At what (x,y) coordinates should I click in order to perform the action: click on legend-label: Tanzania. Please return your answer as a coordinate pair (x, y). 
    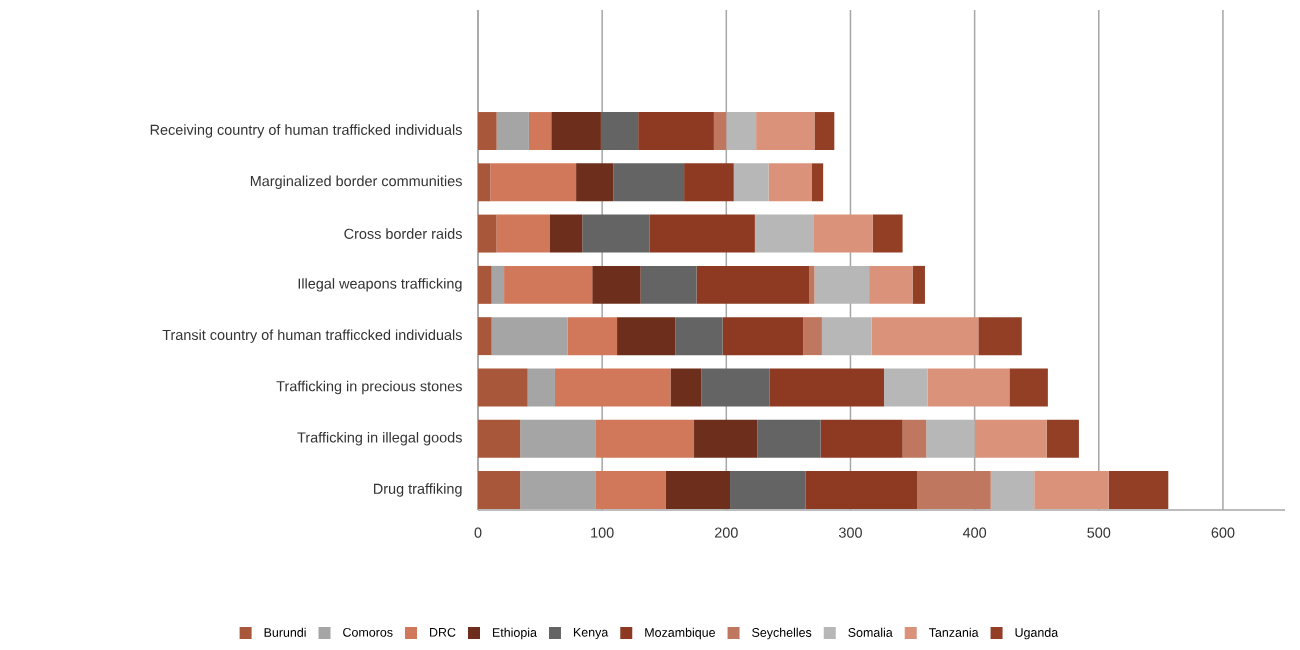
    Looking at the image, I should click on (954, 632).